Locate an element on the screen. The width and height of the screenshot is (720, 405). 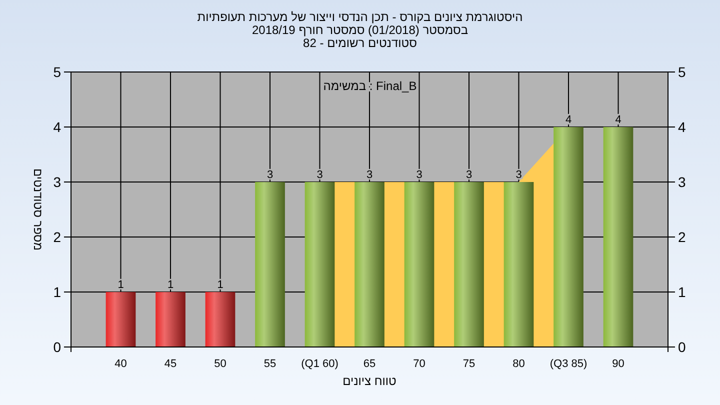
annotation: Final_B : במשימה is located at coordinates (370, 86).